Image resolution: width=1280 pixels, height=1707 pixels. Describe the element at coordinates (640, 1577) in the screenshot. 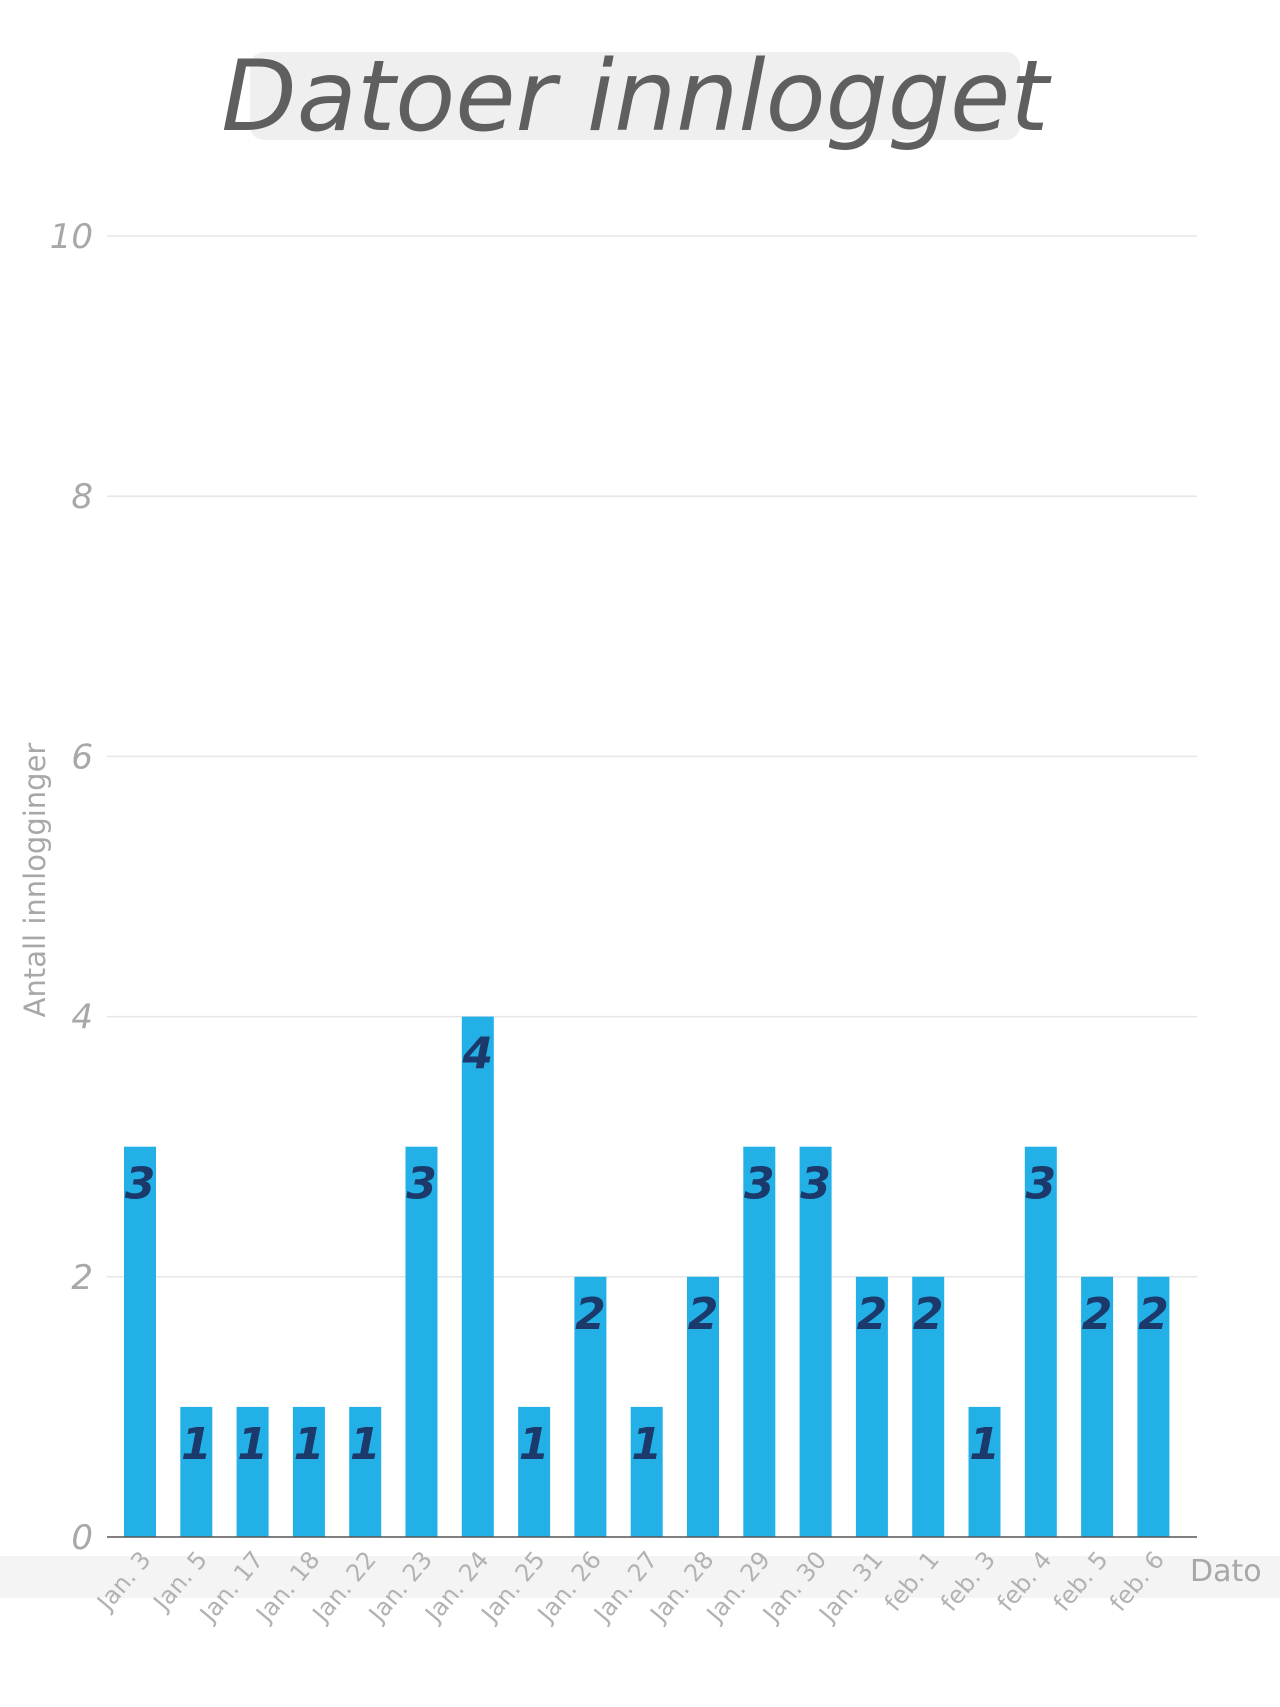

I see `x-axis-band` at that location.